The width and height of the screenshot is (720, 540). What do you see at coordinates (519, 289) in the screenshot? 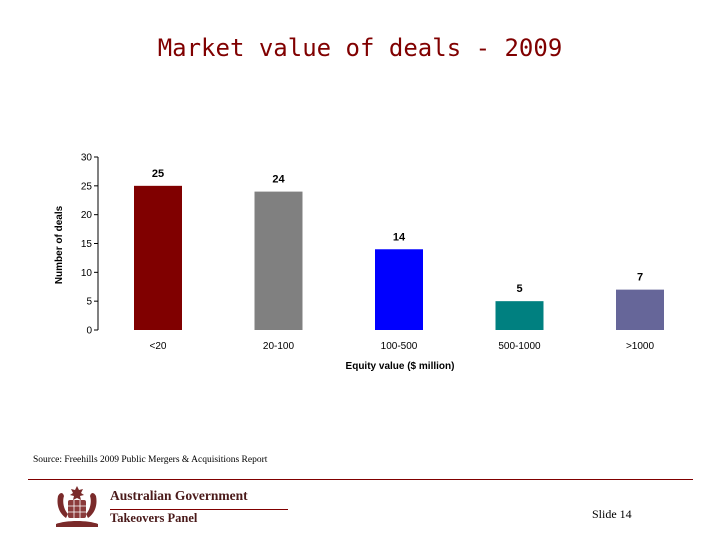
I see `bar-data-label: 5` at bounding box center [519, 289].